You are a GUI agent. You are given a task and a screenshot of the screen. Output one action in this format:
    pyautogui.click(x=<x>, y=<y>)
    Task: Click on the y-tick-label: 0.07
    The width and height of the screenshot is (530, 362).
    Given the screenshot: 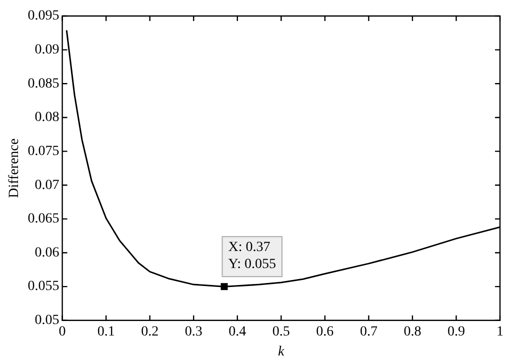 What is the action you would take?
    pyautogui.click(x=47, y=185)
    